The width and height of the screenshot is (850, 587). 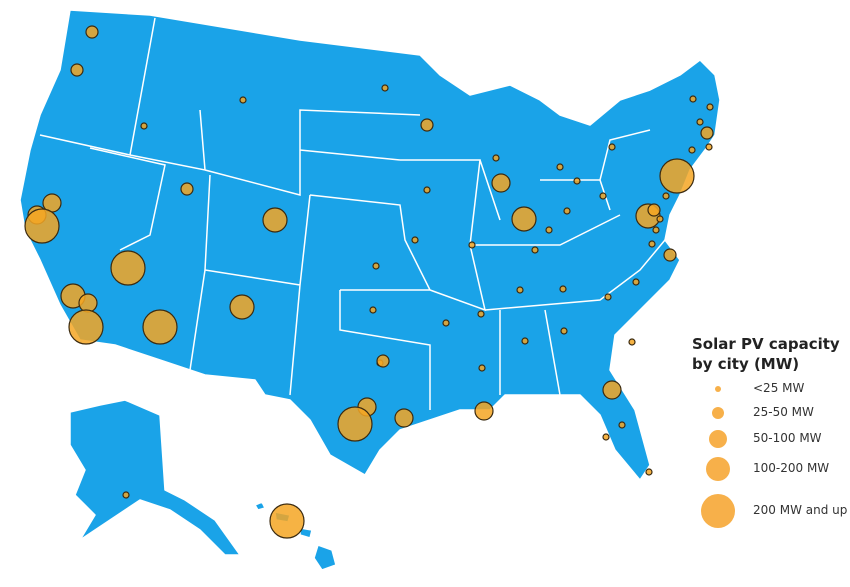 I want to click on alaska, so click(x=155, y=477).